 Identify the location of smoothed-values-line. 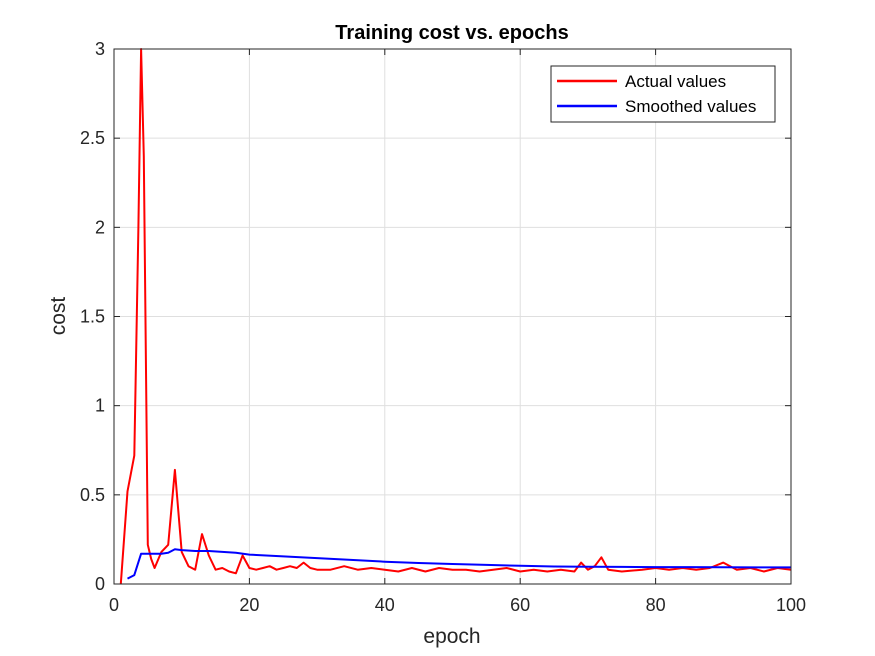
(459, 564).